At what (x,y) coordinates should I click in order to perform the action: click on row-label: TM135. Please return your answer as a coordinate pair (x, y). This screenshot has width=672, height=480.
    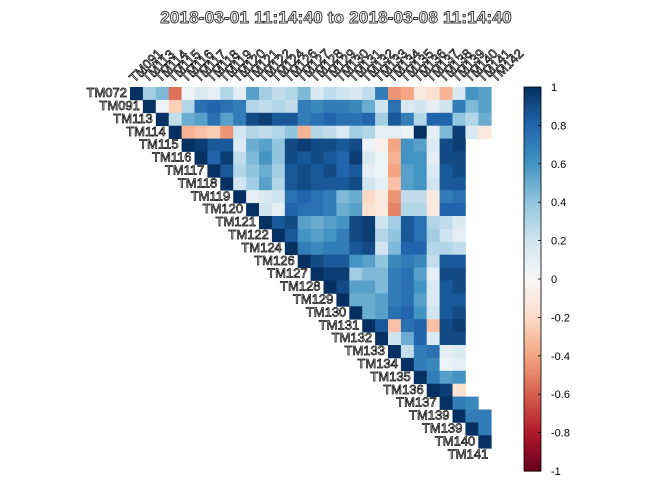
    Looking at the image, I should click on (390, 376).